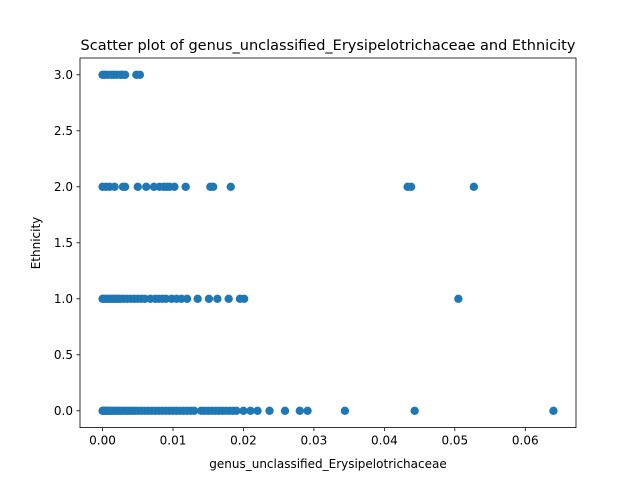 The image size is (640, 480). What do you see at coordinates (173, 441) in the screenshot?
I see `x-tick-label: 0.01` at bounding box center [173, 441].